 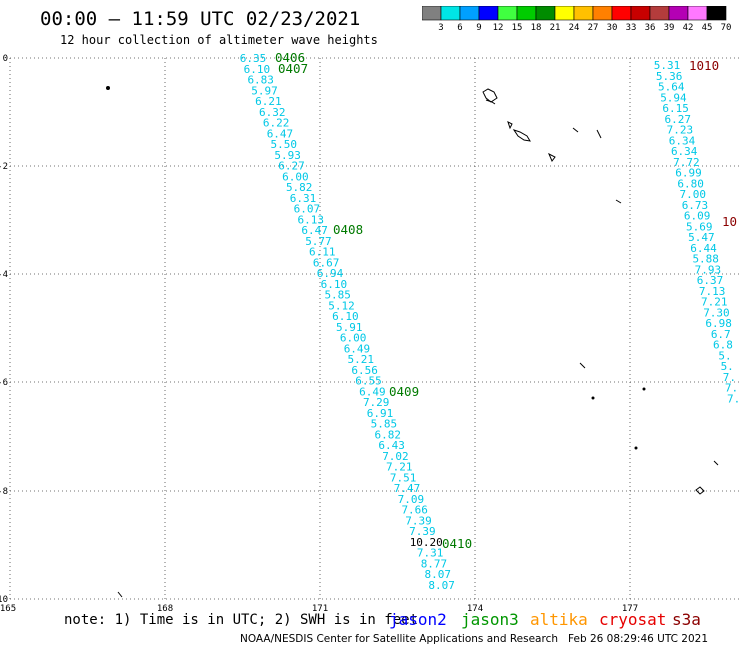 I want to click on wave-height-value: 6.11, so click(x=322, y=252).